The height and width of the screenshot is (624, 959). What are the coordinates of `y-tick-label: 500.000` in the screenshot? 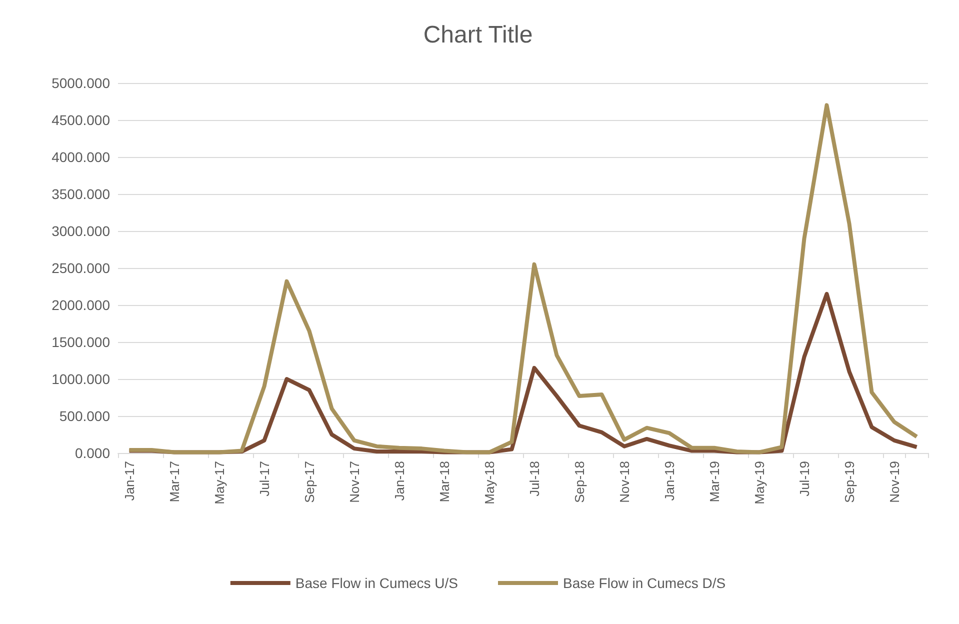 It's located at (84, 416).